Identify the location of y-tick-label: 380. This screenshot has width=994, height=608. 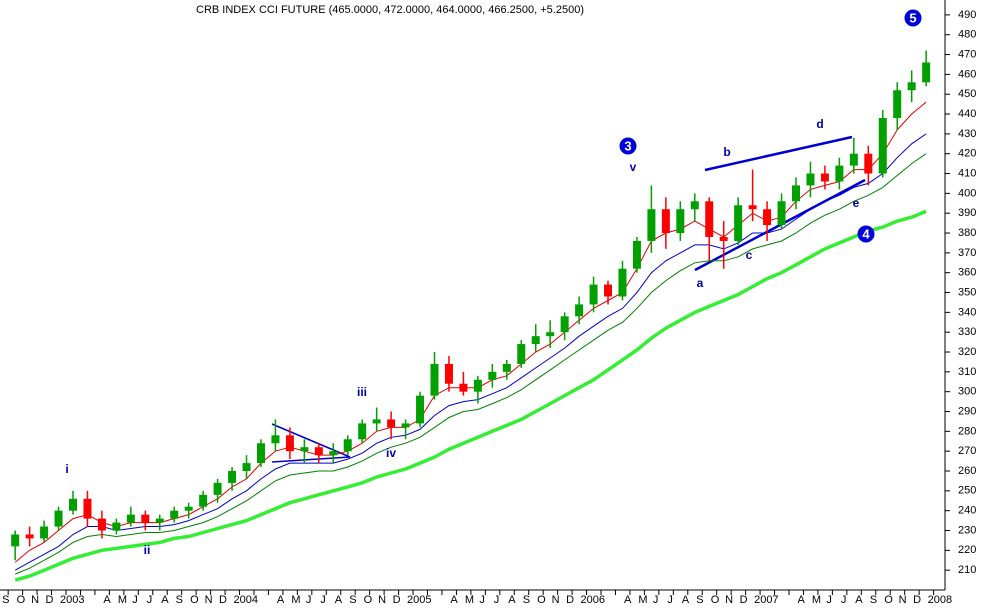
(967, 233).